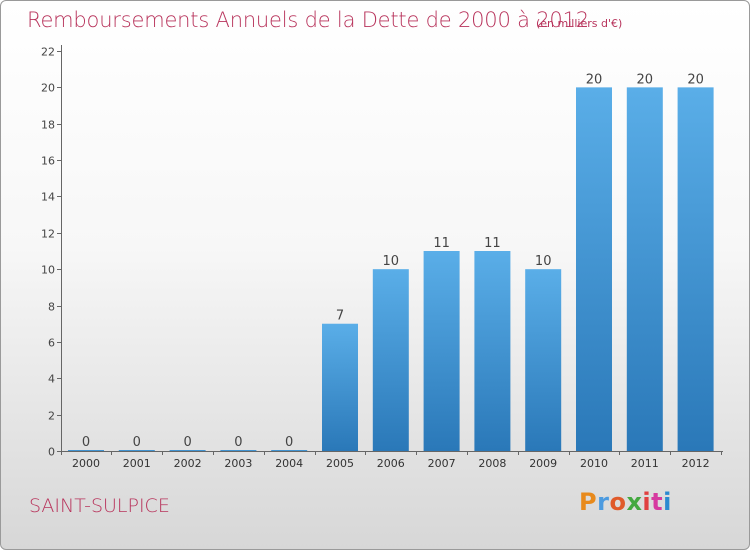  I want to click on y-tick-label: 6, so click(51, 343).